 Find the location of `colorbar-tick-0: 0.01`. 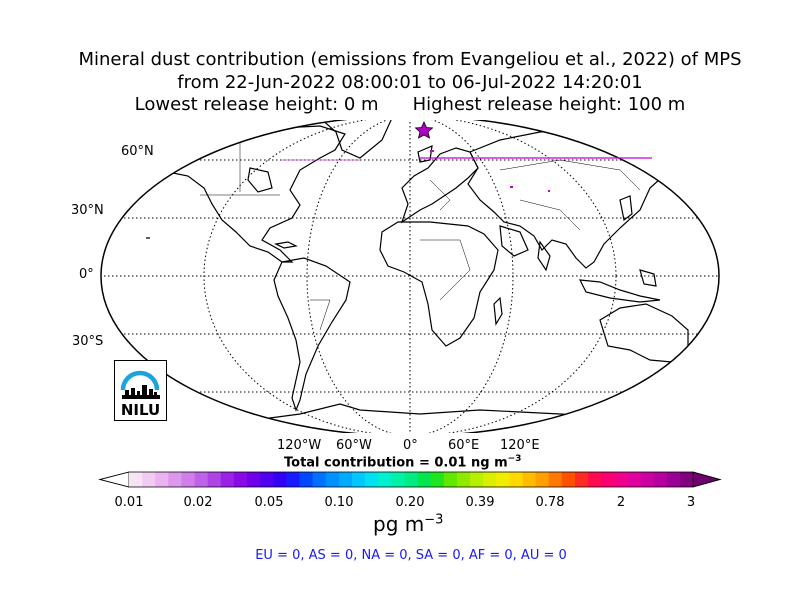

colorbar-tick-0: 0.01 is located at coordinates (129, 502).